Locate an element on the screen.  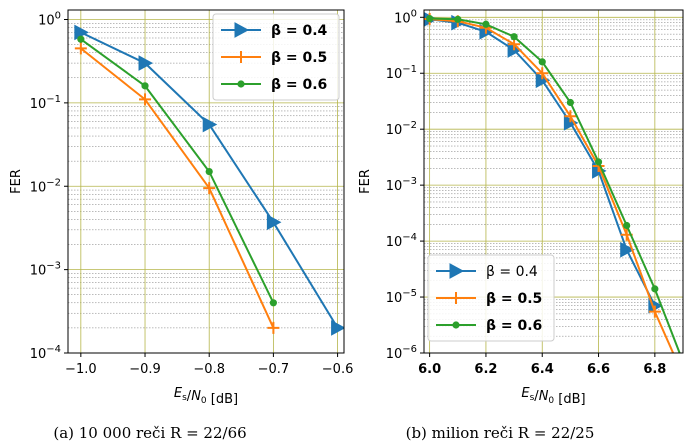
x-tick-label: −0.6 is located at coordinates (338, 369).